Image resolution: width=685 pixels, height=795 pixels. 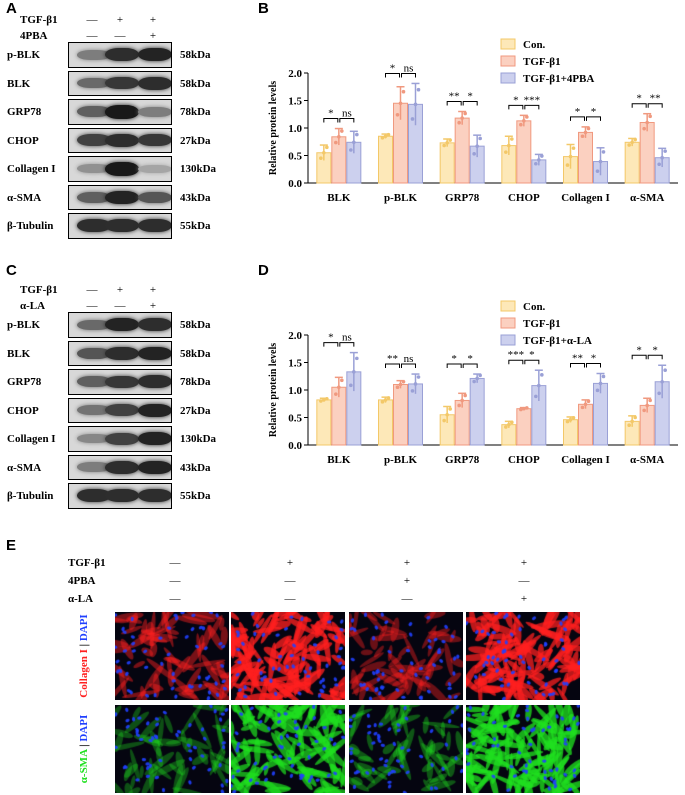 What do you see at coordinates (477, 411) in the screenshot?
I see `bar-TGF-β1+α-LA` at bounding box center [477, 411].